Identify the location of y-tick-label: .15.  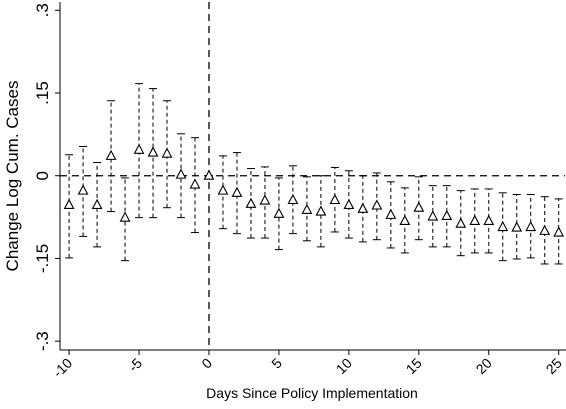
(42, 93).